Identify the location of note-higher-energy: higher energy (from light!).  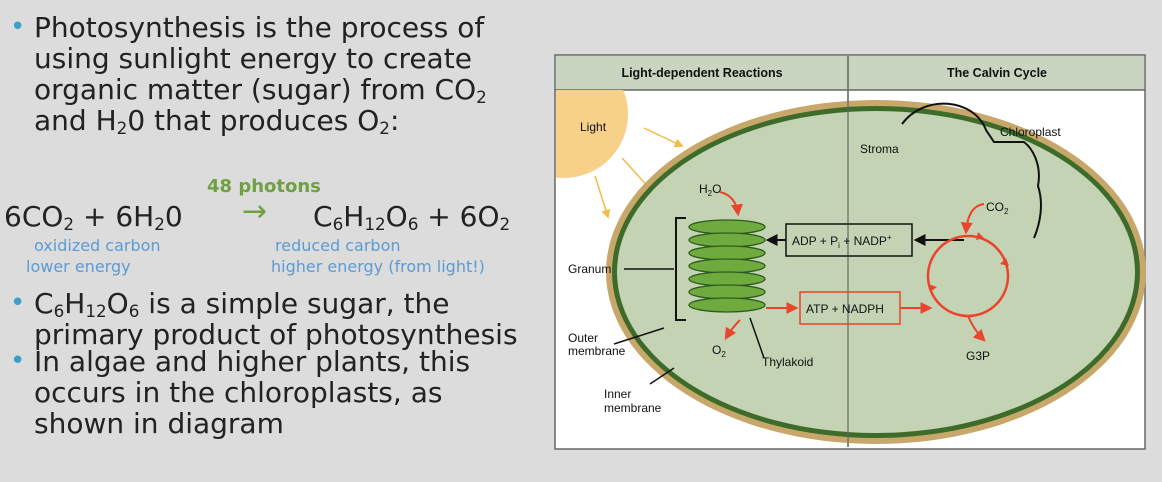
(378, 267).